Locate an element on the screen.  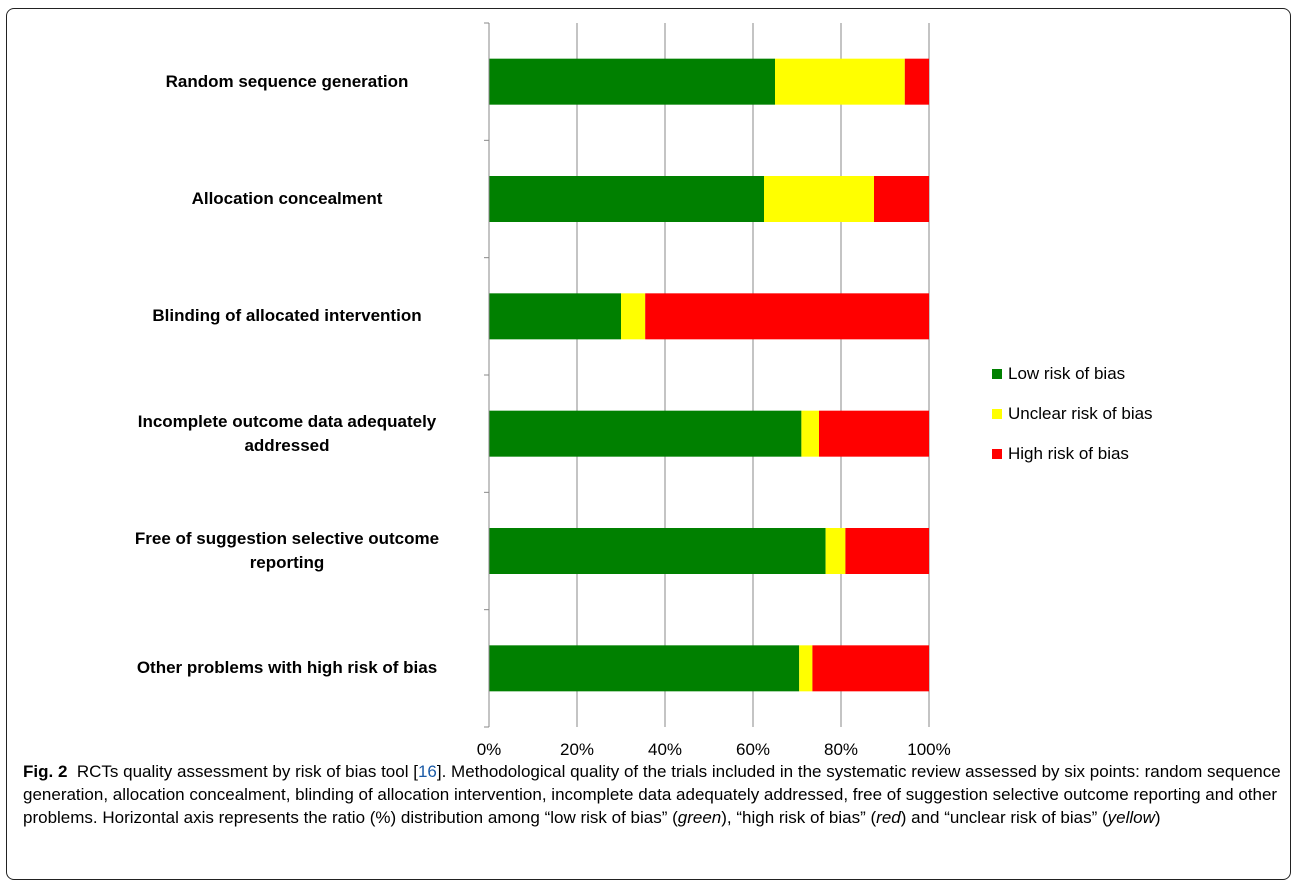
legend-label: Unclear risk of bias is located at coordinates (1080, 413).